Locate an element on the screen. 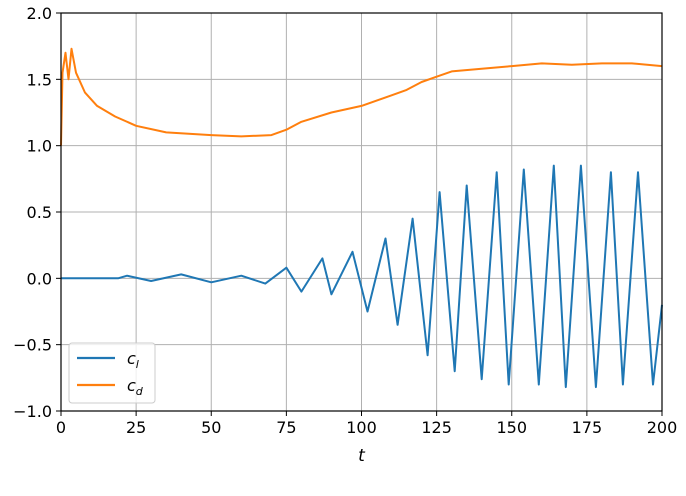  legend-label-cl-sub: l is located at coordinates (137, 364).